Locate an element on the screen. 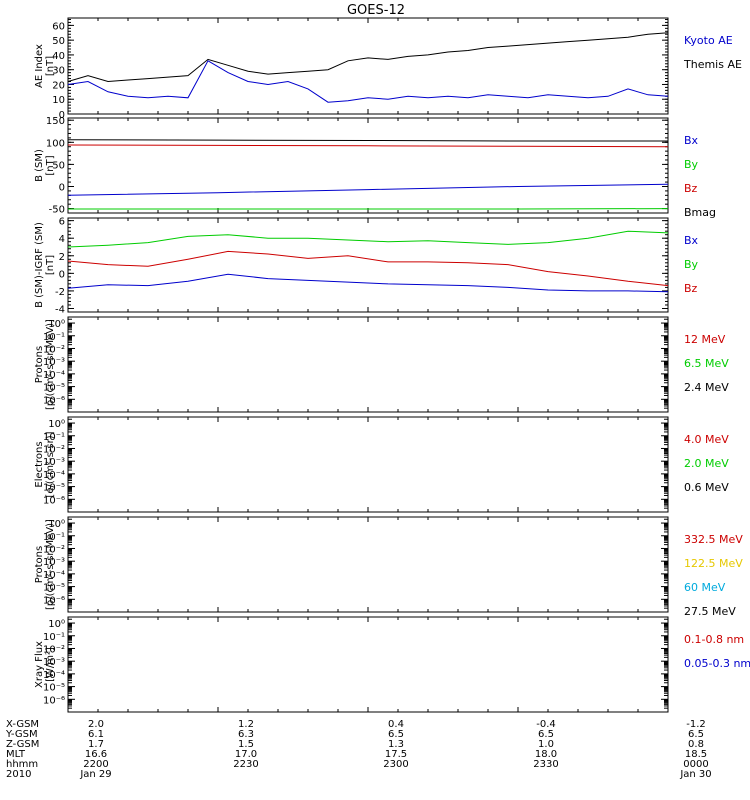 The image size is (750, 800). y-axis-label: B (SM) is located at coordinates (39, 165).